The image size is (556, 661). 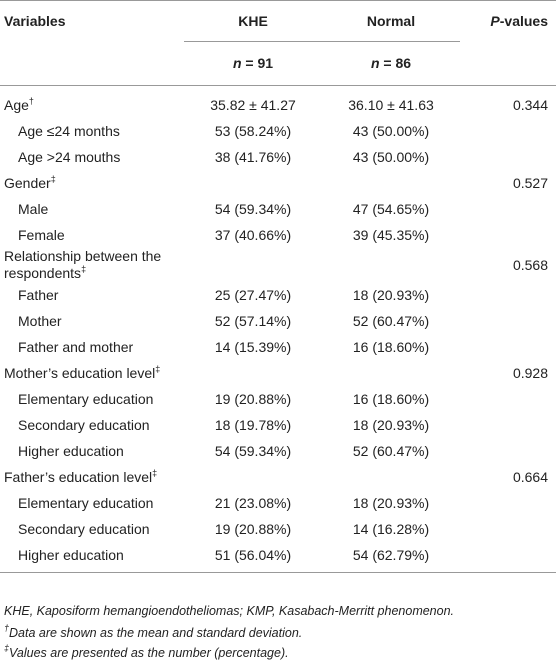 What do you see at coordinates (71, 554) in the screenshot?
I see `label: Higher education` at bounding box center [71, 554].